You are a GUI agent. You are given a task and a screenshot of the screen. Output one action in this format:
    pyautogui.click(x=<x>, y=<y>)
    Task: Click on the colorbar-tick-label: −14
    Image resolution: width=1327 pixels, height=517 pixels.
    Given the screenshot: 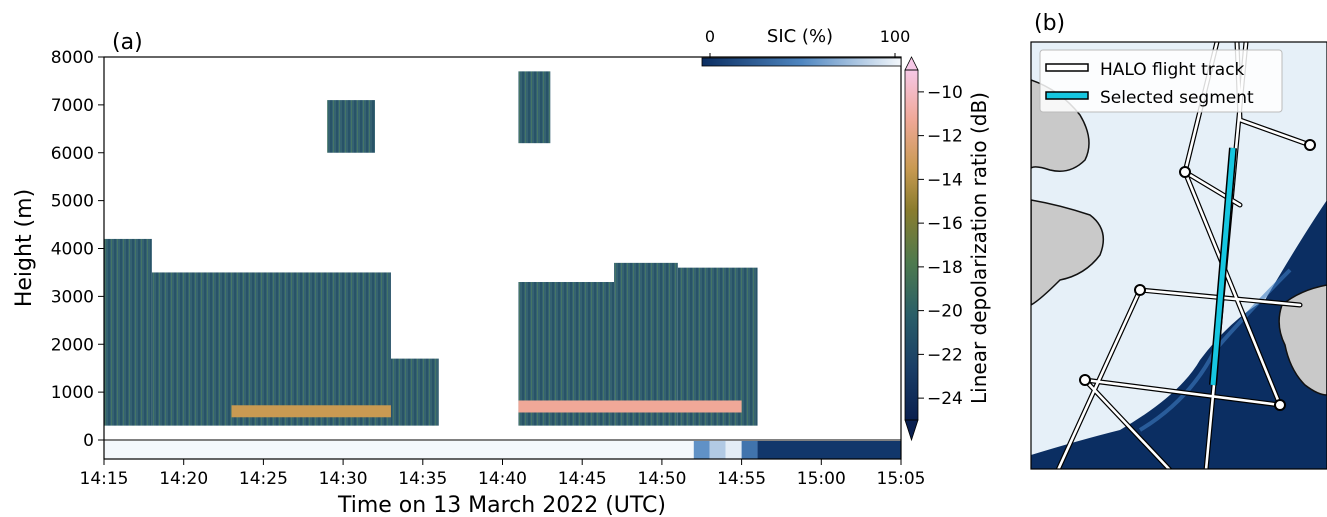 What is the action you would take?
    pyautogui.click(x=945, y=180)
    